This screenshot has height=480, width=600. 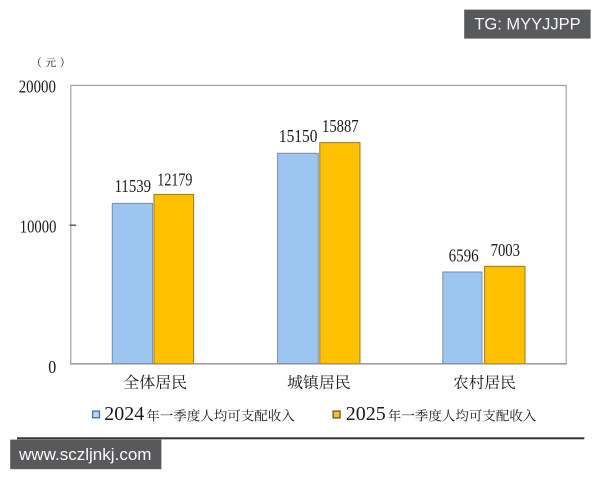 I want to click on svg-text: 12179, so click(x=174, y=179).